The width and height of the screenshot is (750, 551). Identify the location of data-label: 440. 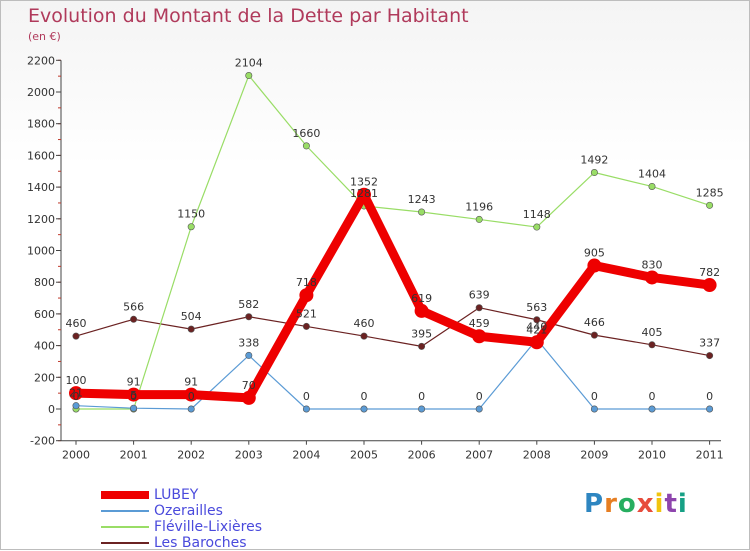
(536, 326).